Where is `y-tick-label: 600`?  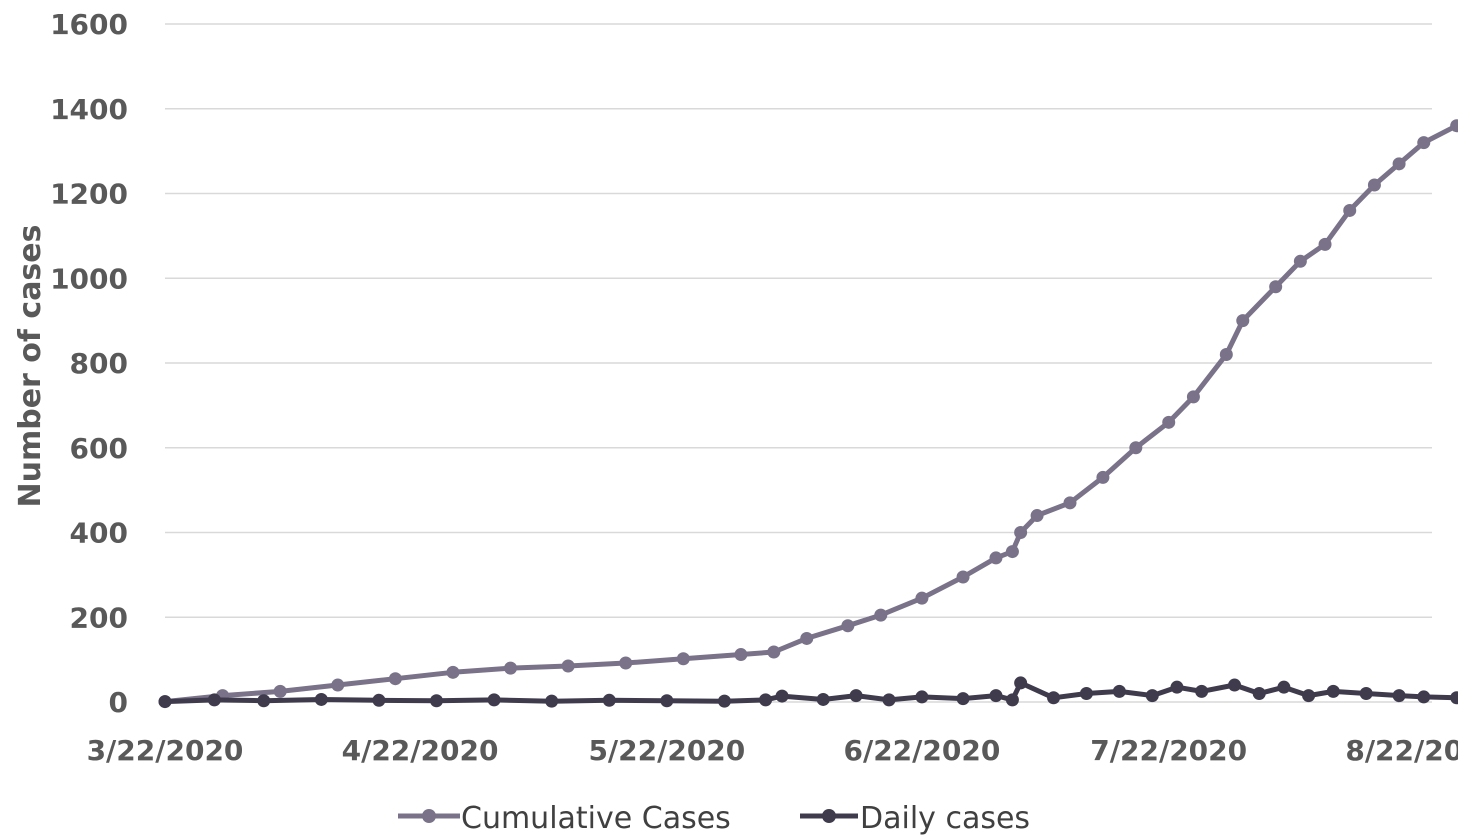
y-tick-label: 600 is located at coordinates (99, 448).